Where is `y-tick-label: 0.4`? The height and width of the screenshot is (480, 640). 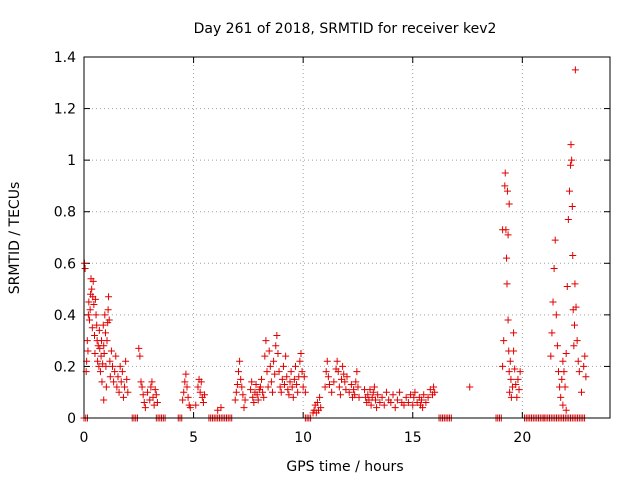 y-tick-label: 0.4 is located at coordinates (65, 316).